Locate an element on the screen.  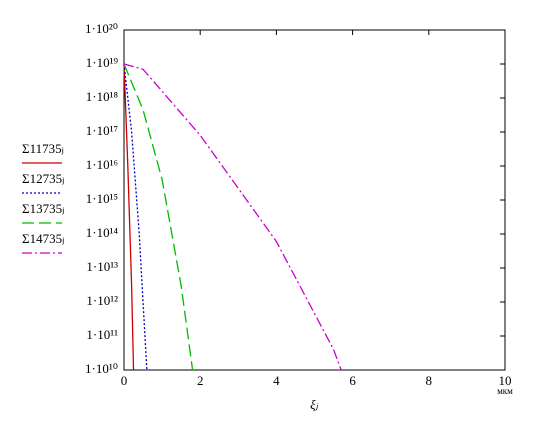
y-tick-label: 1·10¹⁶ is located at coordinates (102, 164).